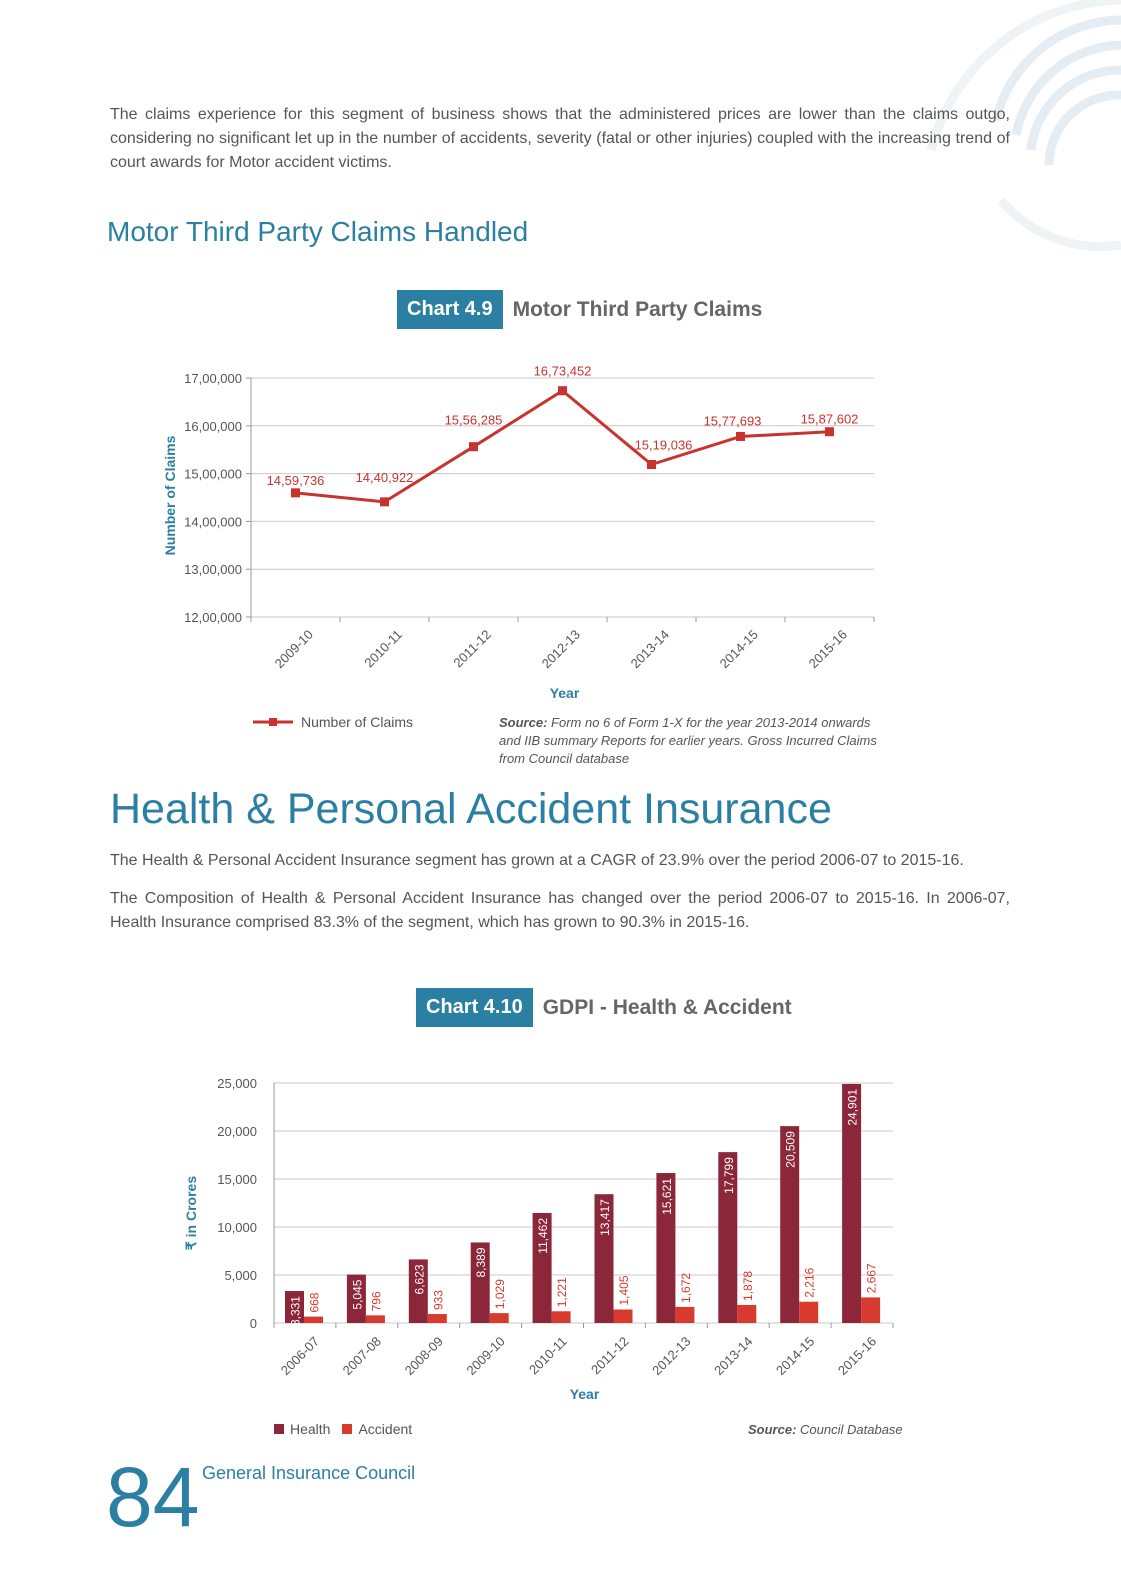 Image resolution: width=1121 pixels, height=1578 pixels. I want to click on chart1-x-tick-label: 2013-14, so click(650, 649).